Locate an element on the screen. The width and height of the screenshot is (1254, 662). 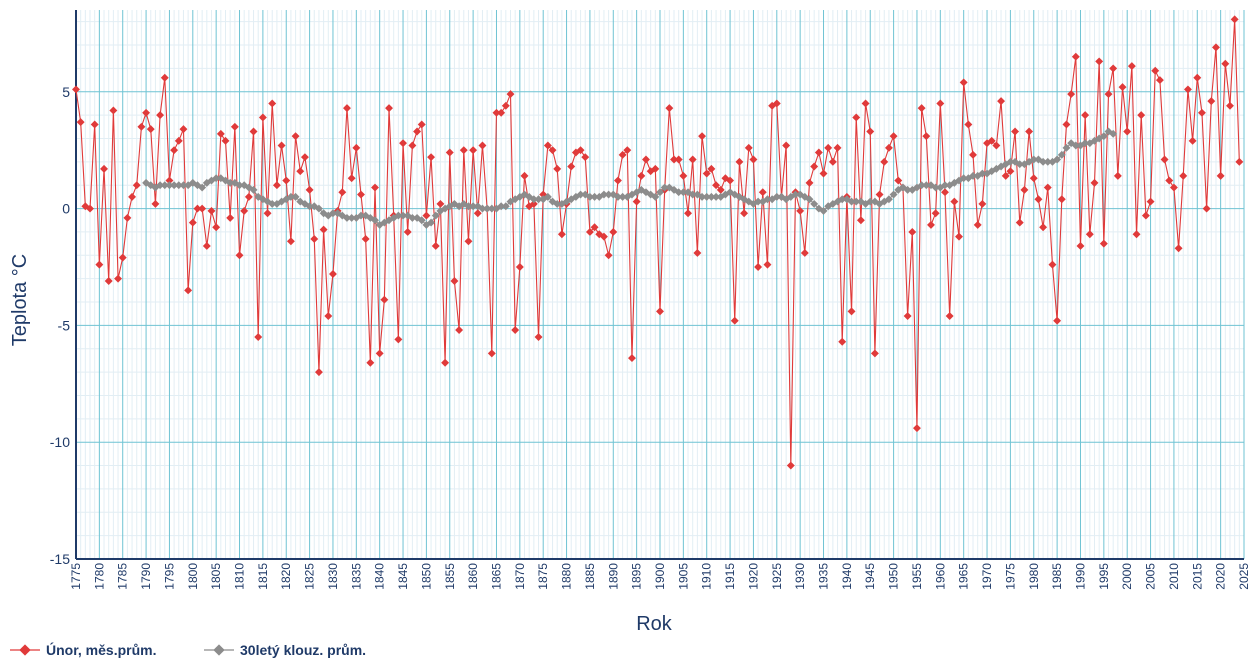
x-tick-label: 1950 is located at coordinates (894, 576).